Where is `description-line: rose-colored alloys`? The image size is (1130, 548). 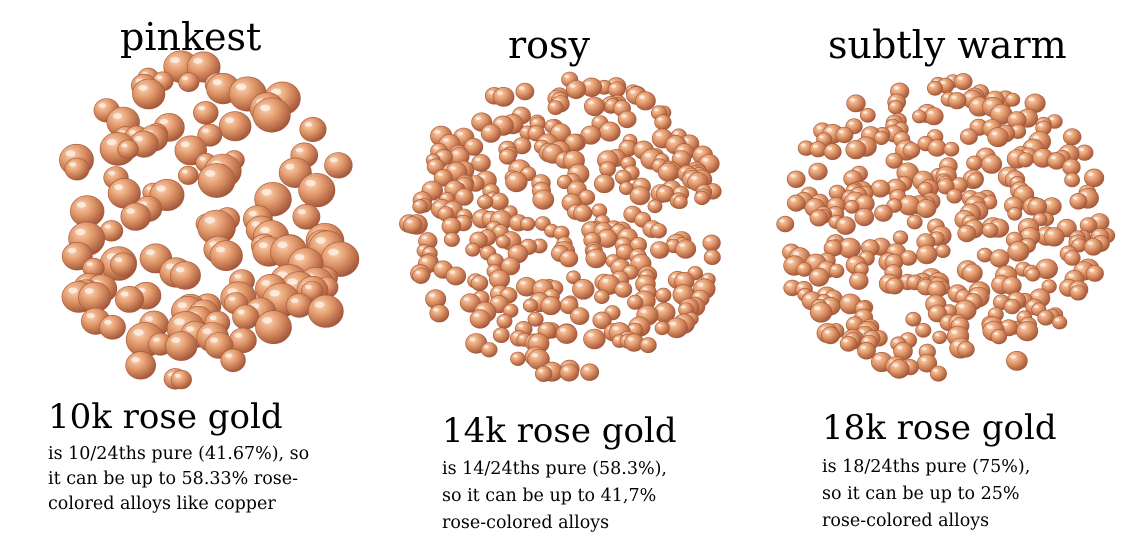
description-line: rose-colored alloys is located at coordinates (906, 521).